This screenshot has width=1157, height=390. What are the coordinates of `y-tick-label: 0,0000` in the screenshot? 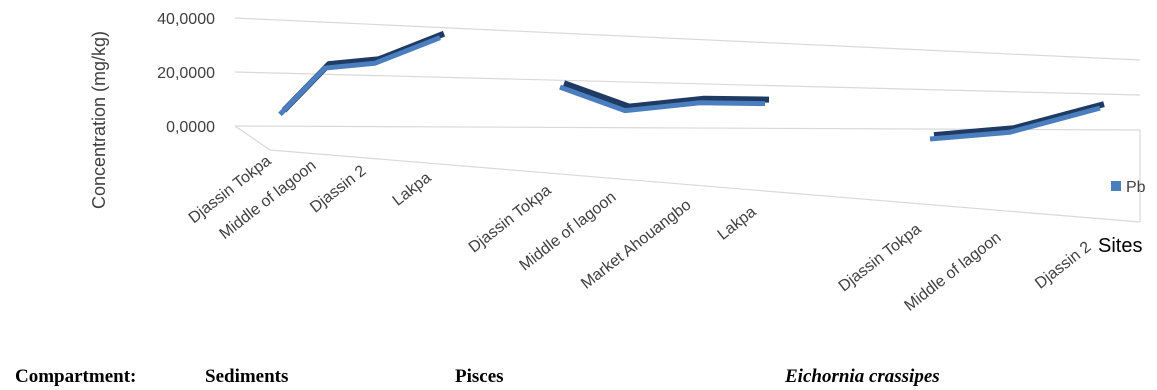 It's located at (190, 127).